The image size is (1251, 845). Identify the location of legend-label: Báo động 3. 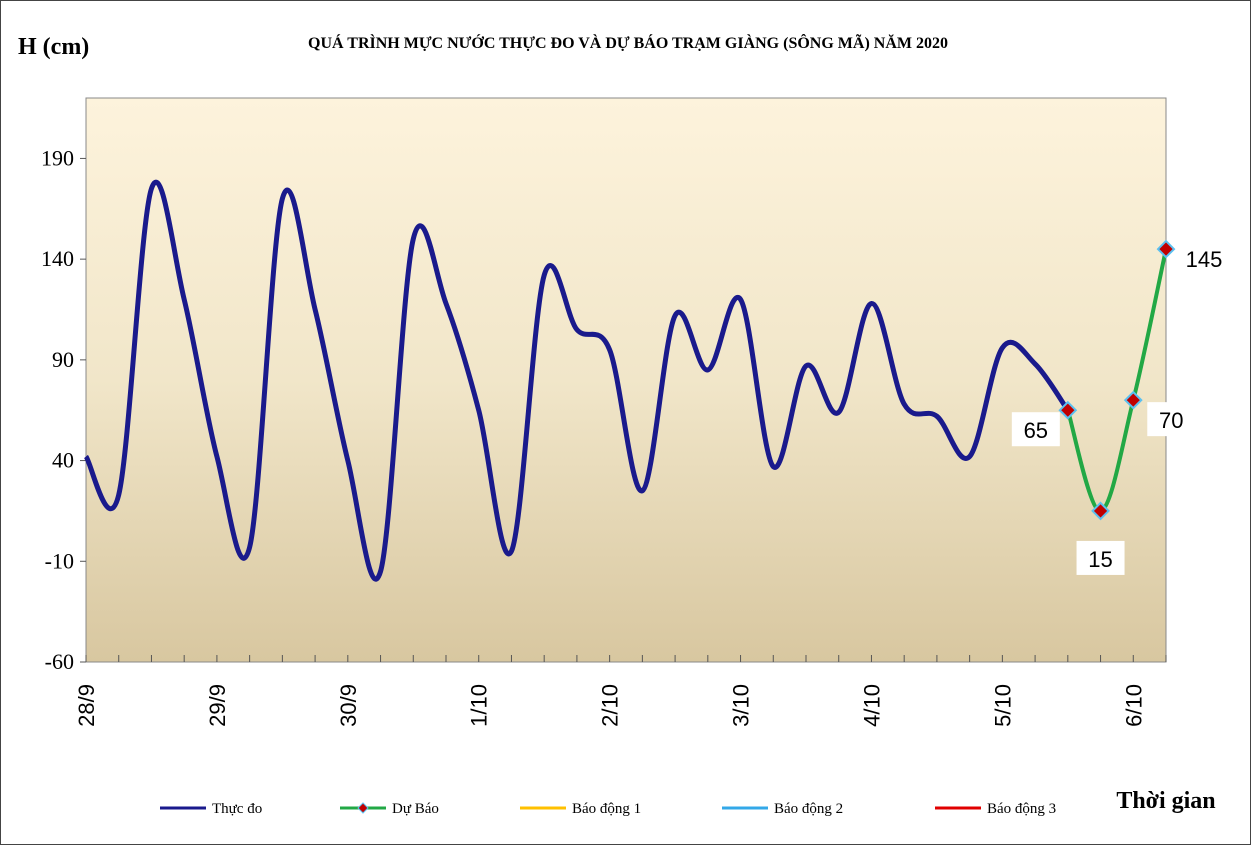
(1021, 809).